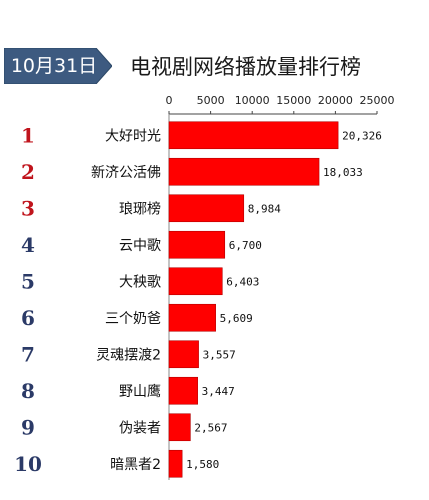  What do you see at coordinates (202, 464) in the screenshot?
I see `data-label: 1,580` at bounding box center [202, 464].